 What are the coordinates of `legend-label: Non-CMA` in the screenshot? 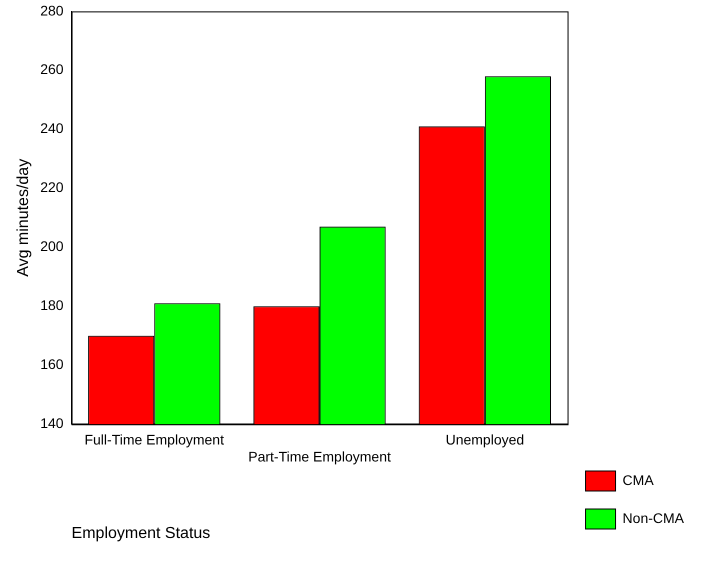 It's located at (653, 518).